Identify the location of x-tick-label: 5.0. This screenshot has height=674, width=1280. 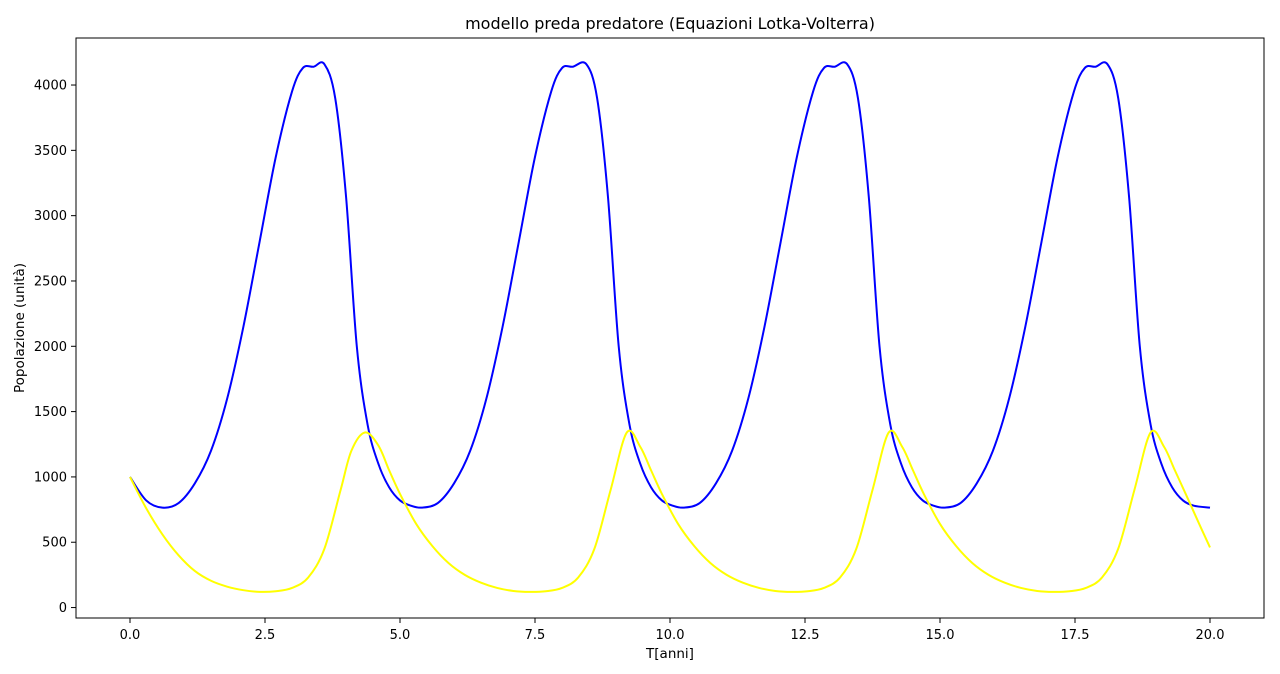
(400, 635).